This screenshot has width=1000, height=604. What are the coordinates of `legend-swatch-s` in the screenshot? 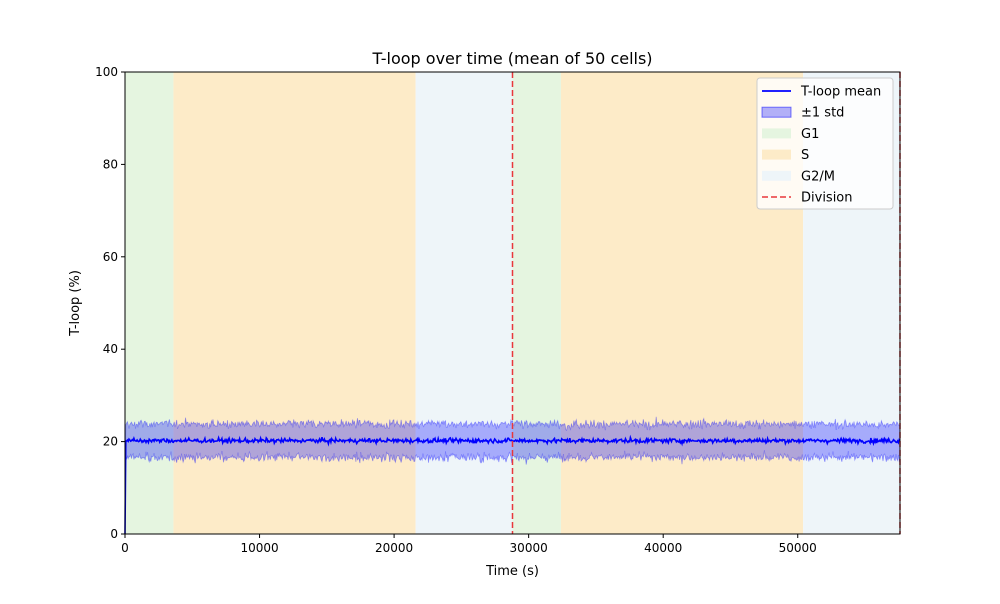 It's located at (776, 154).